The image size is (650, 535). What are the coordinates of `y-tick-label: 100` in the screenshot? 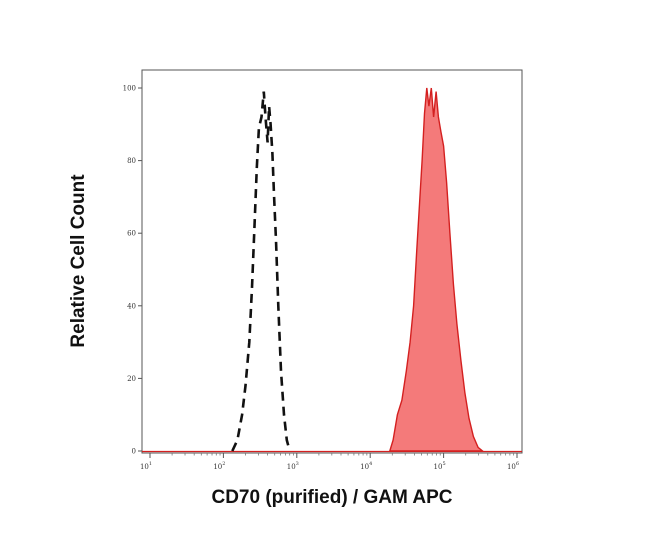 It's located at (129, 89).